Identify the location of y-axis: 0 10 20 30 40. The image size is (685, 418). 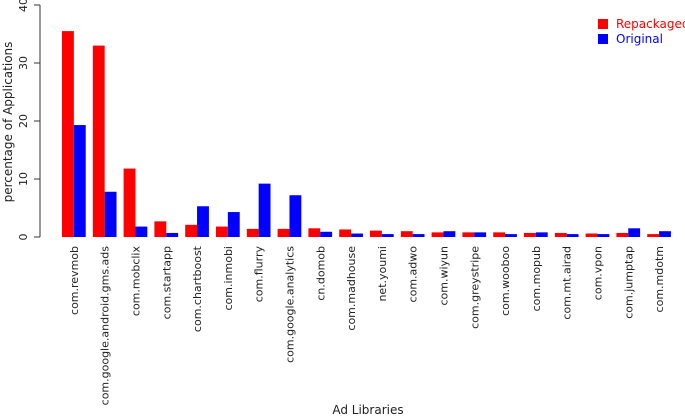
(29, 120).